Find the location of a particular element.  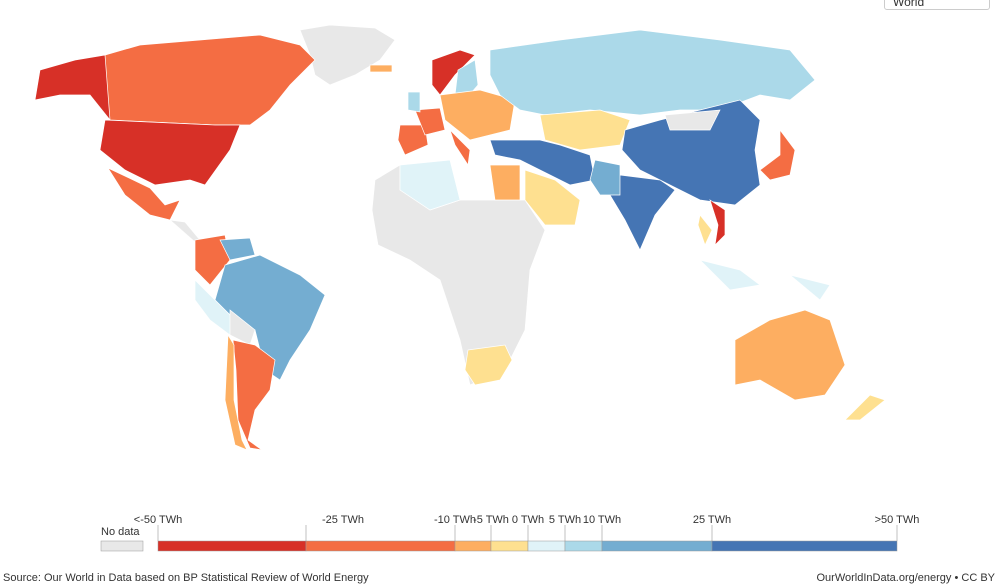

legend-label: -25 TWh is located at coordinates (343, 520).